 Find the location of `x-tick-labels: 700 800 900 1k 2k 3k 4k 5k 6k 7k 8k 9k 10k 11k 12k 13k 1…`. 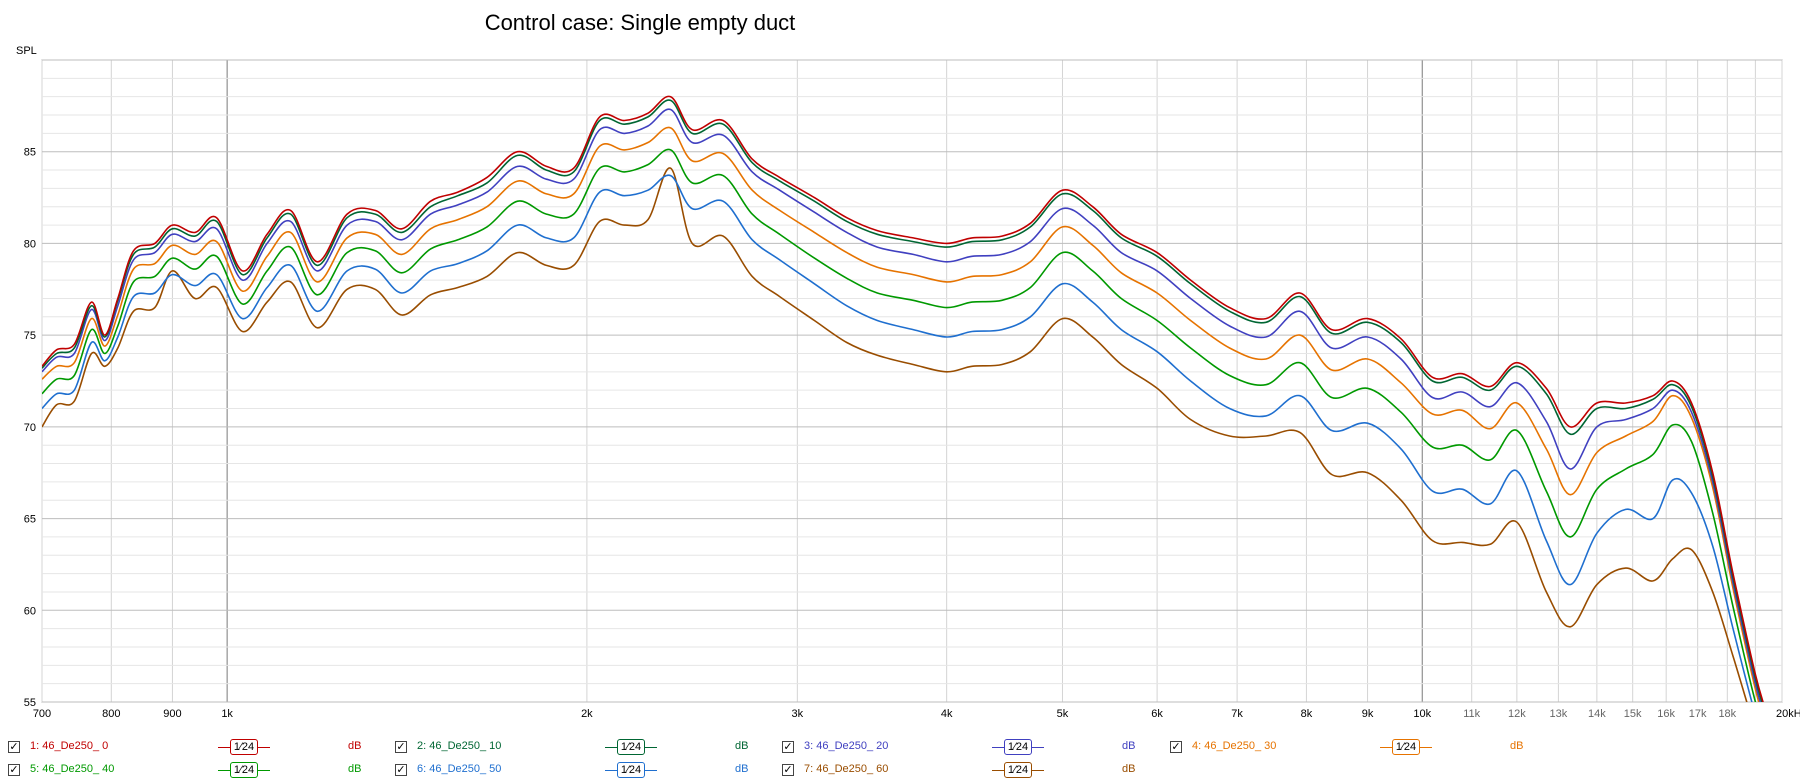

x-tick-labels: 700 800 900 1k 2k 3k 4k 5k 6k 7k 8k 9k 10k 11k 12k 13k 1… is located at coordinates (916, 714).